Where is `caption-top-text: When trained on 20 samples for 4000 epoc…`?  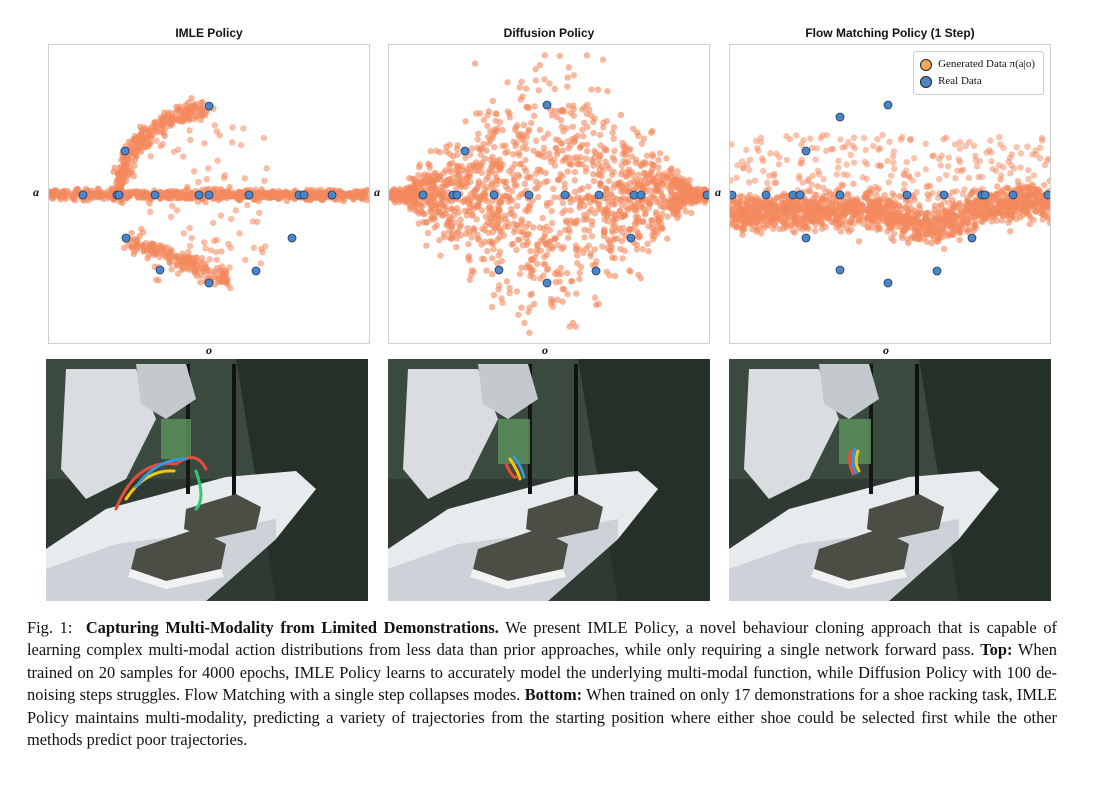 caption-top-text: When trained on 20 samples for 4000 epoc… is located at coordinates (542, 672).